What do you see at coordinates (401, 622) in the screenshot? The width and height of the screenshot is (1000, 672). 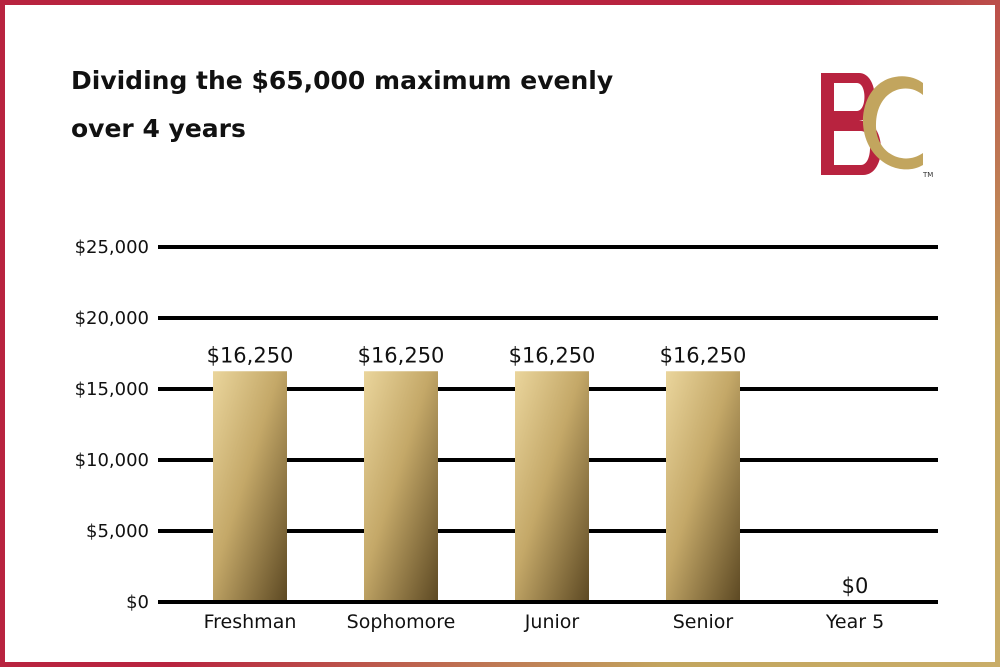 I see `category-label: Sophomore` at bounding box center [401, 622].